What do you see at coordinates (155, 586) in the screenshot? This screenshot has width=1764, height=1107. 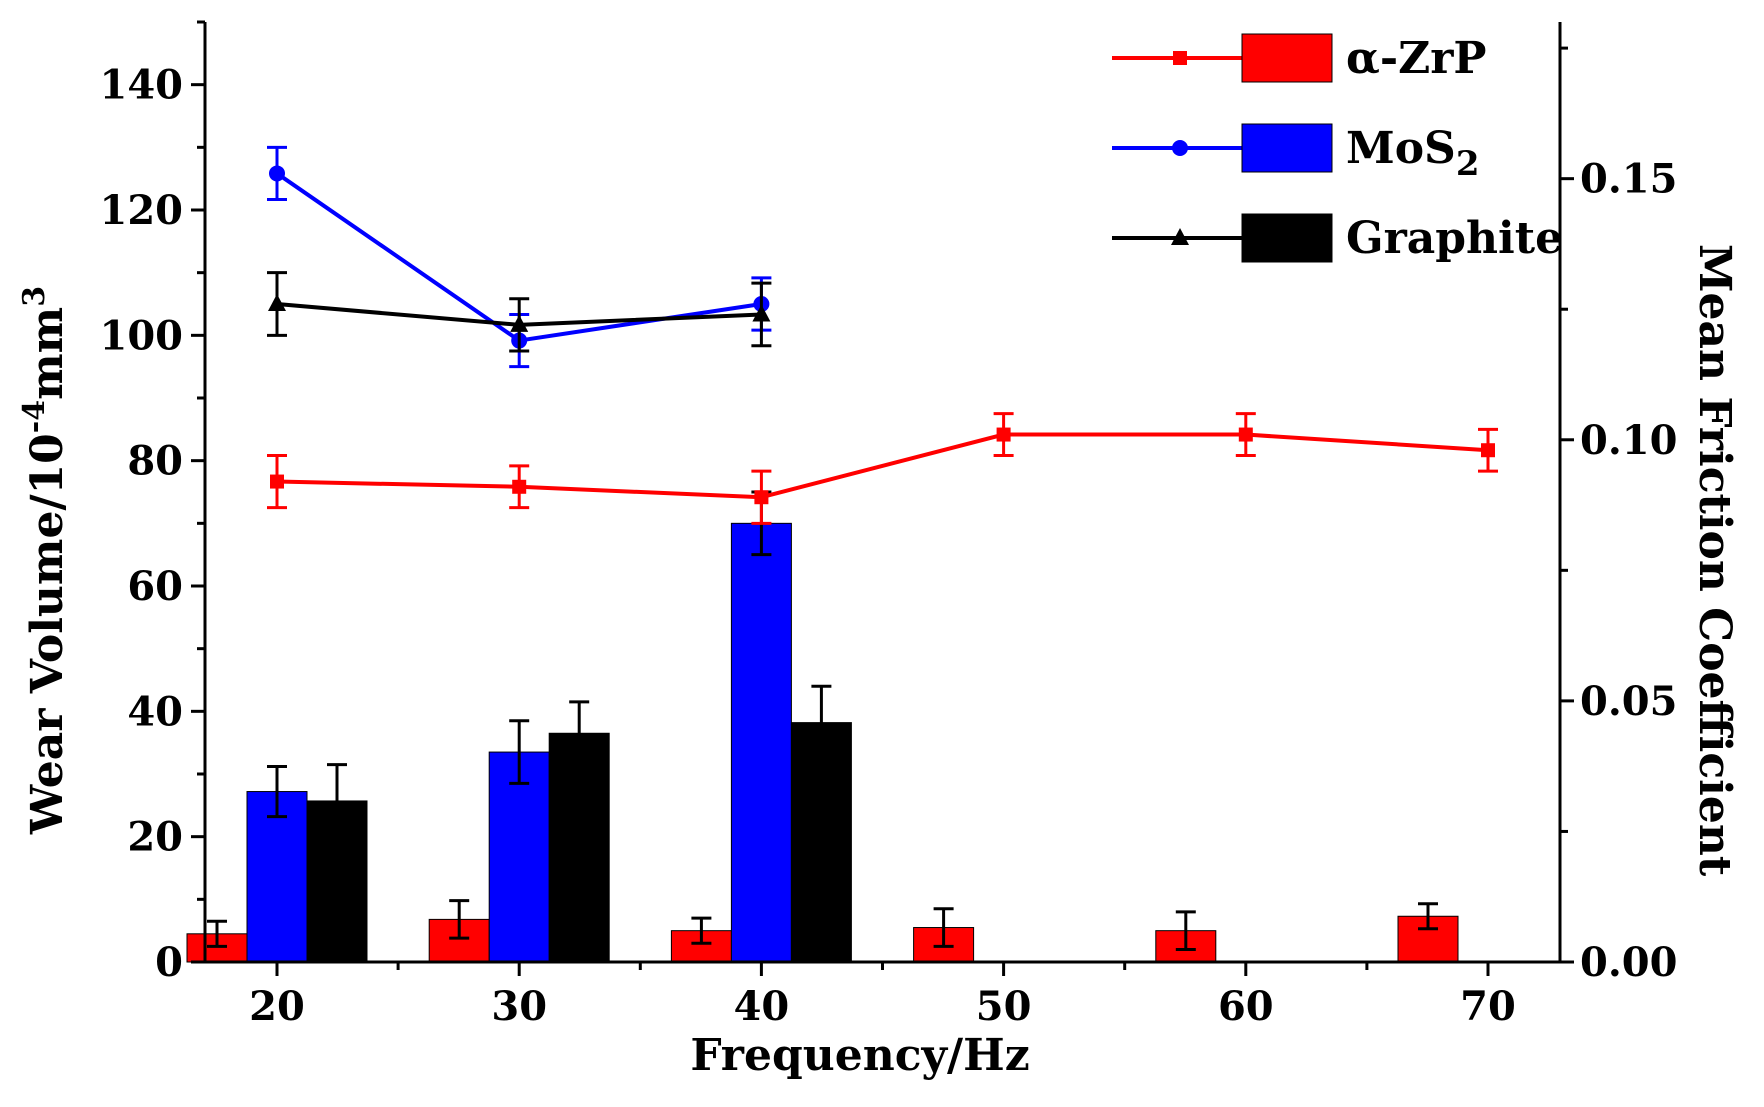 I see `y-left-tick-label-60: 60` at bounding box center [155, 586].